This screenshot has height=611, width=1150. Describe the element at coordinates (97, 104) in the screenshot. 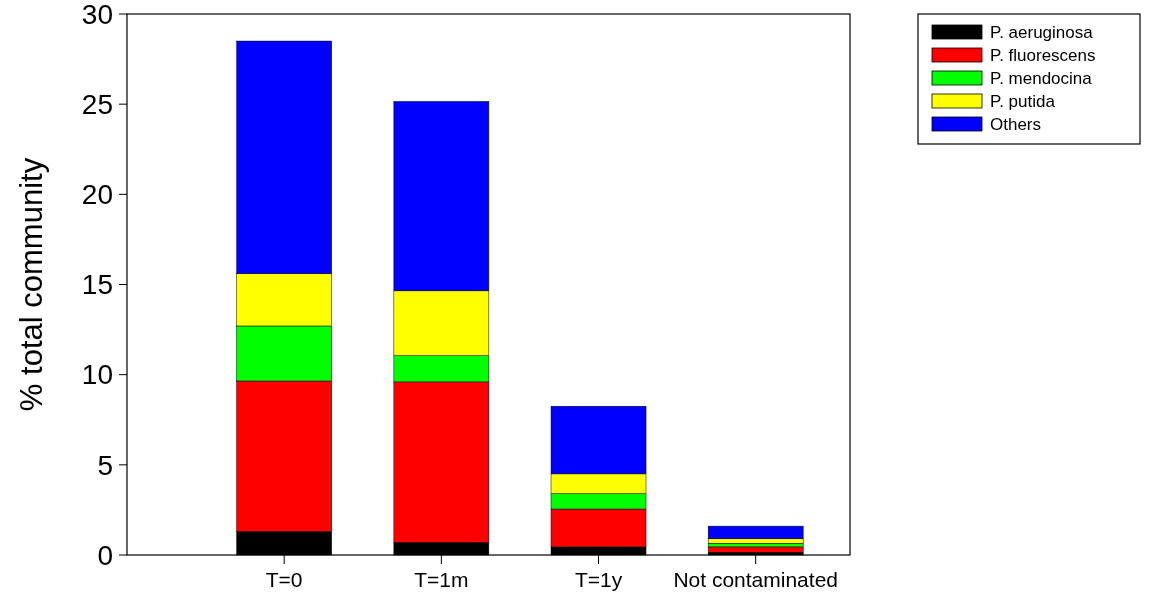

I see `y-tick-label: 25` at that location.